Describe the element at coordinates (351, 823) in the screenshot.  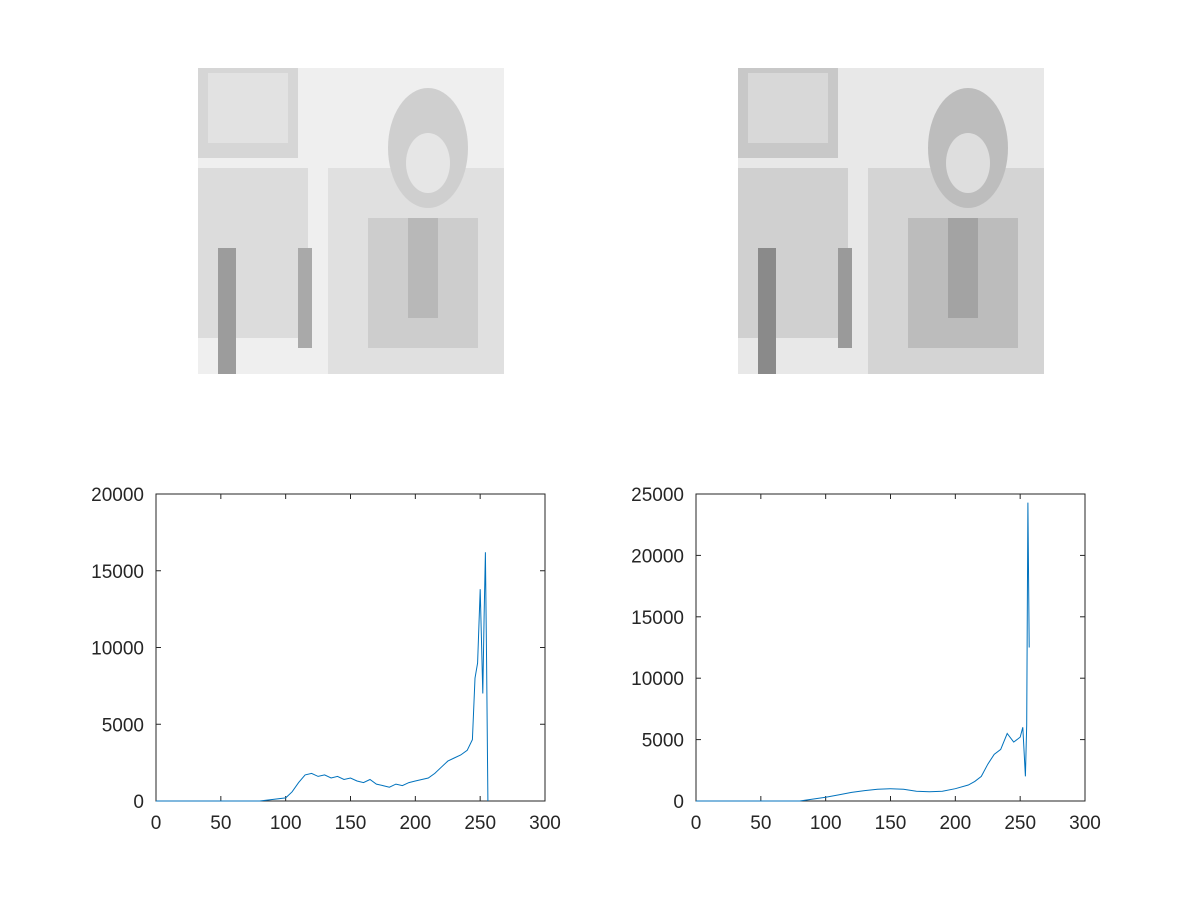
I see `hist-original-xtick-label: 150` at that location.